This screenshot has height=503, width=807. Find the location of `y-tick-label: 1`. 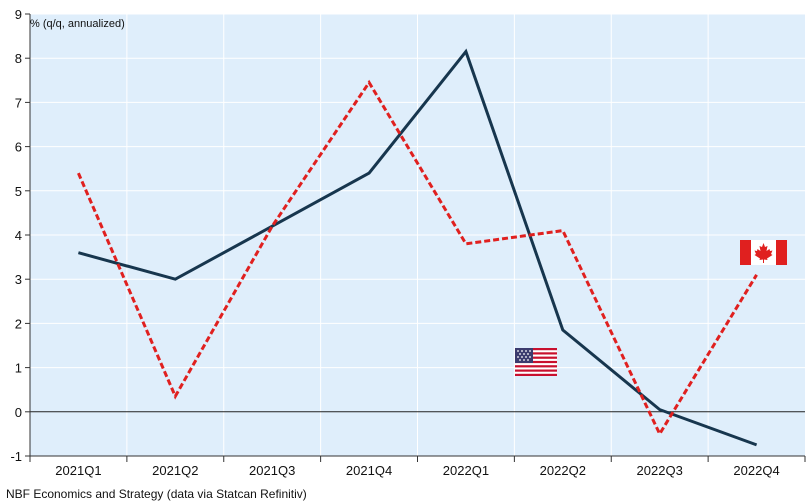

y-tick-label: 1 is located at coordinates (18, 368).